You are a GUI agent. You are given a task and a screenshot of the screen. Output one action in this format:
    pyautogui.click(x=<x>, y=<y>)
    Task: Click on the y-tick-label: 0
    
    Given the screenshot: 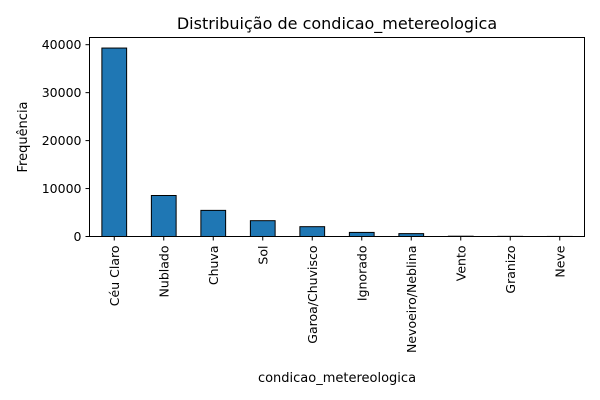 What is the action you would take?
    pyautogui.click(x=78, y=236)
    